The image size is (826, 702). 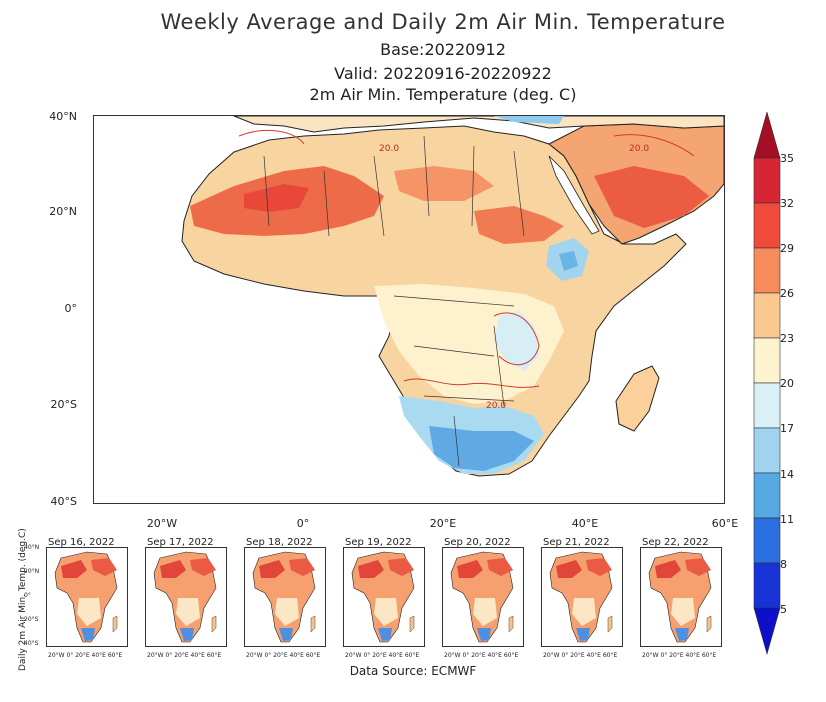 What do you see at coordinates (574, 195) in the screenshot?
I see `red-sea` at bounding box center [574, 195].